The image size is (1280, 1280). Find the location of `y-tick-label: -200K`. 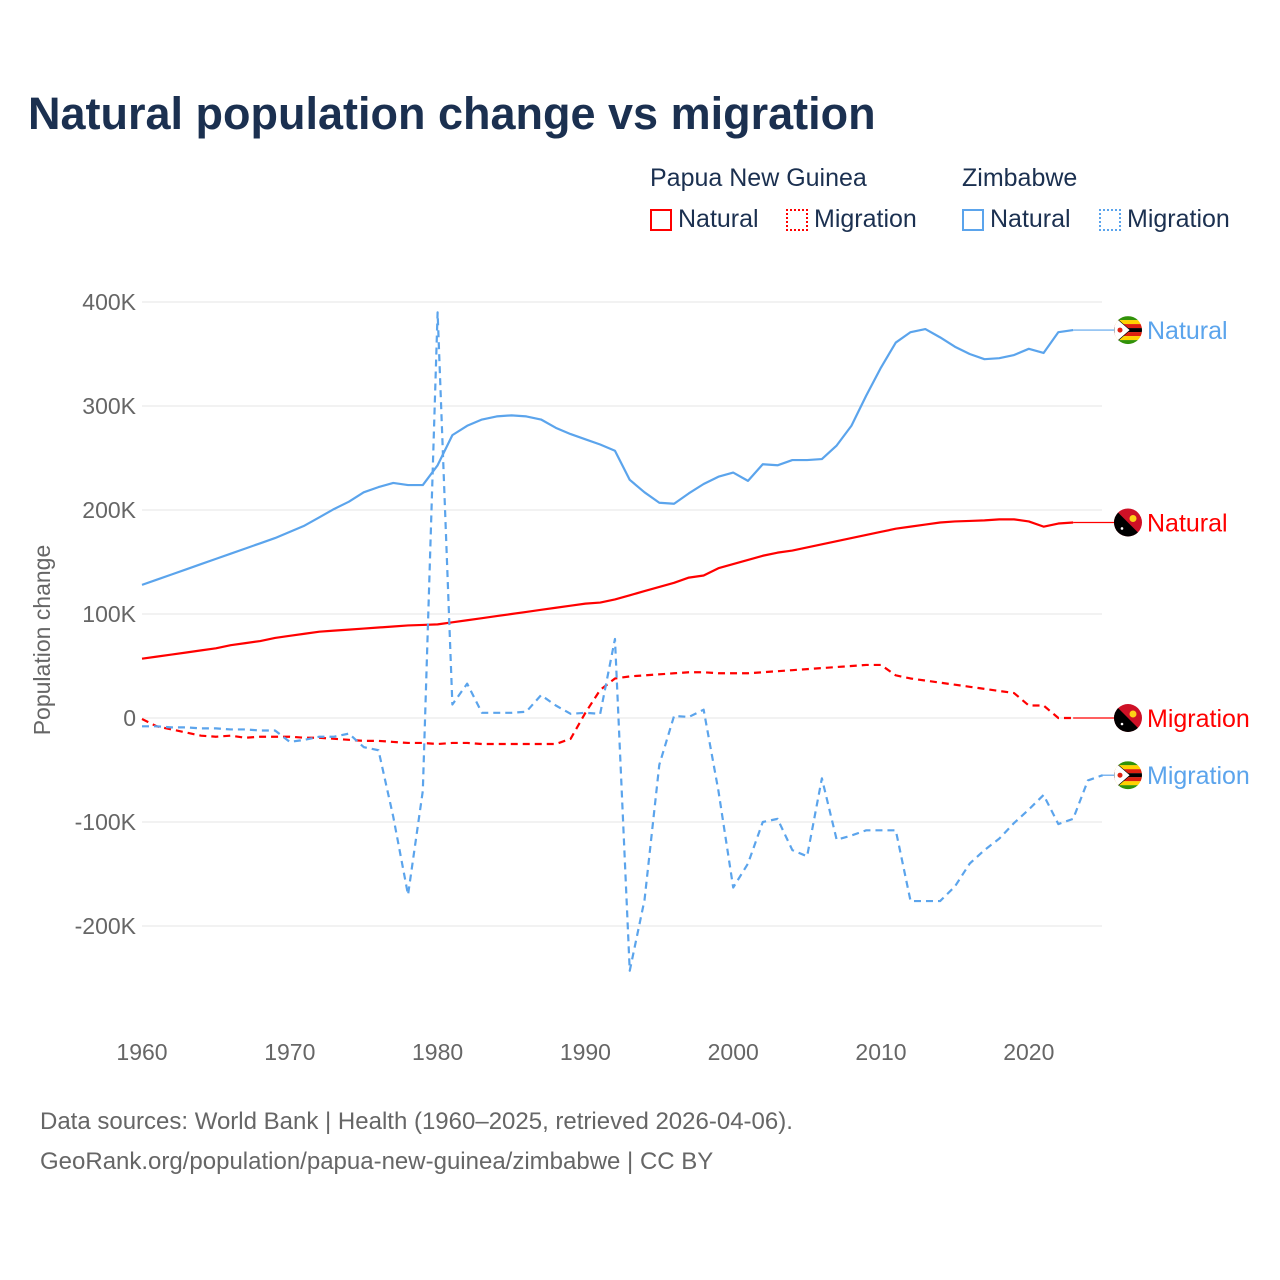

y-tick-label: -200K is located at coordinates (106, 926).